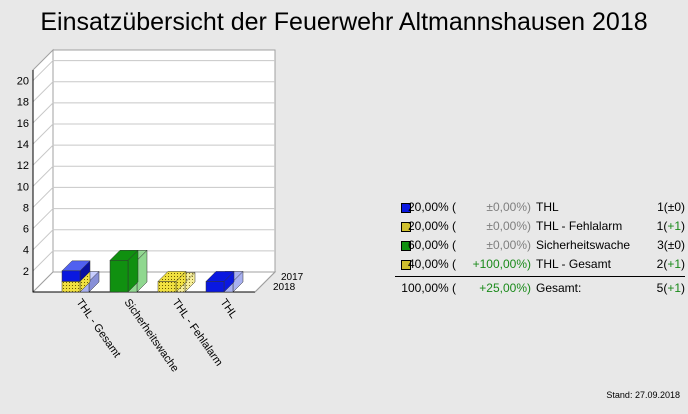 This screenshot has width=688, height=414. I want to click on y-tick-label: 8, so click(26, 208).